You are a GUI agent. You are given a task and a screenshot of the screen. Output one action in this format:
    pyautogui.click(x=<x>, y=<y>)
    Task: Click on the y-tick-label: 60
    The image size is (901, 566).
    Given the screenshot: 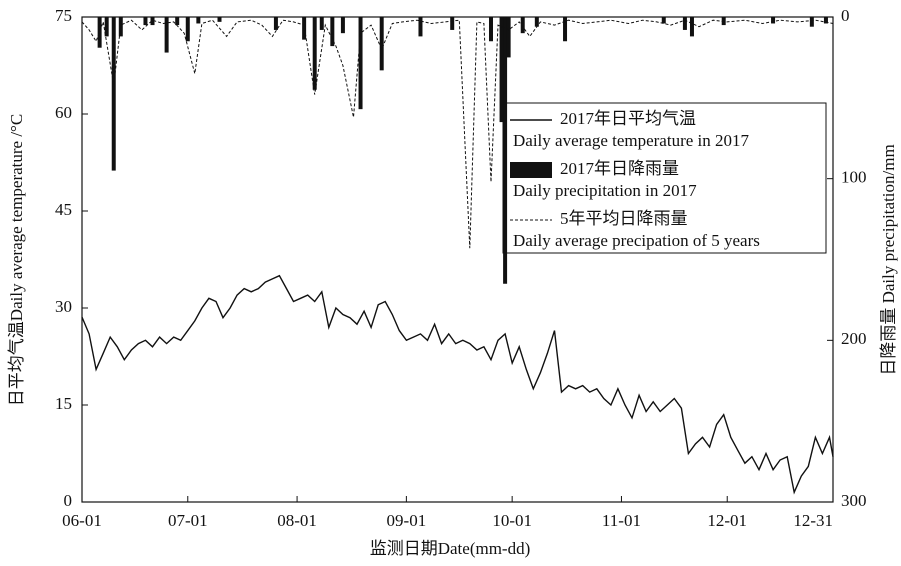 What is the action you would take?
    pyautogui.click(x=63, y=112)
    